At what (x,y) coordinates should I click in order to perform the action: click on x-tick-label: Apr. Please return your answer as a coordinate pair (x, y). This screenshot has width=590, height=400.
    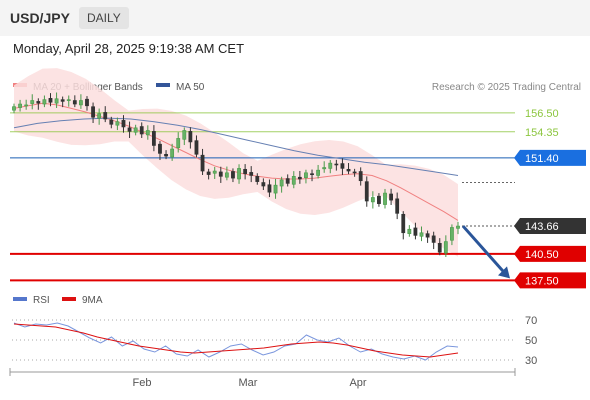
    Looking at the image, I should click on (357, 383).